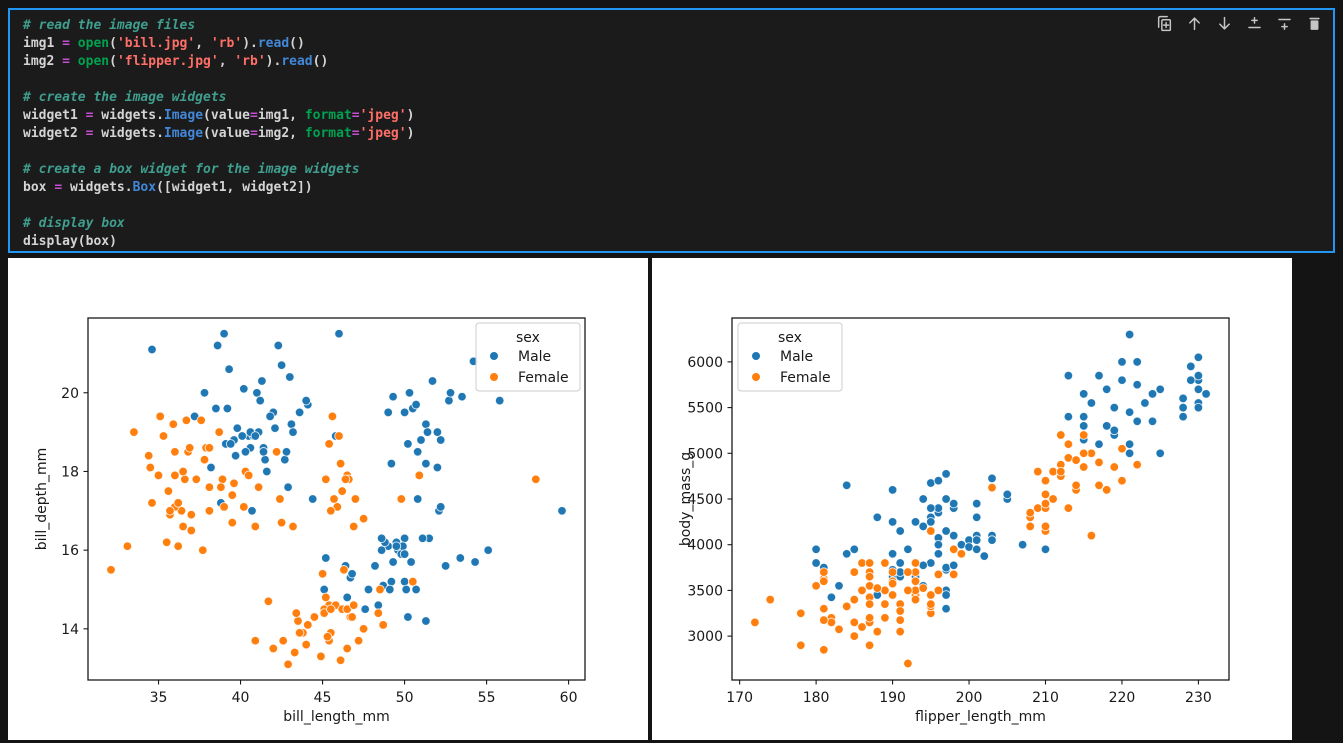  What do you see at coordinates (816, 698) in the screenshot?
I see `svg-text: 180` at bounding box center [816, 698].